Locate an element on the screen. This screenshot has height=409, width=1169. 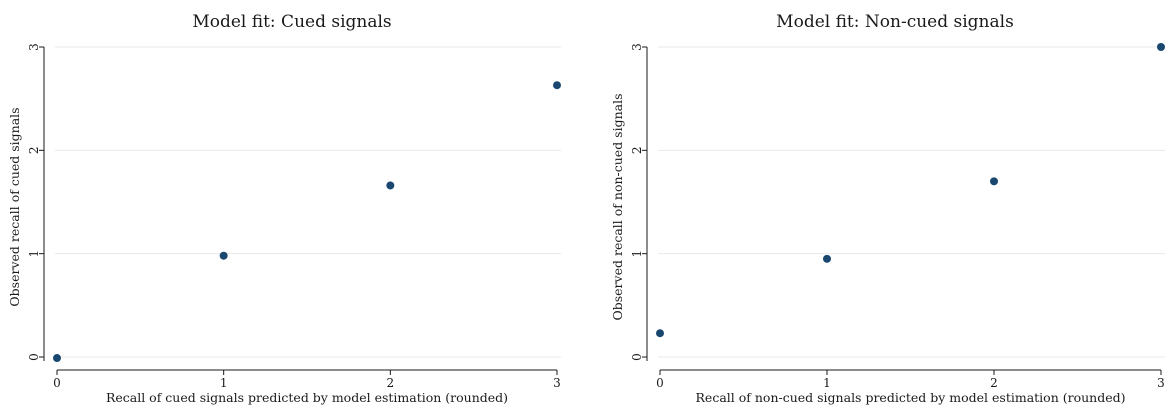
y-axis-label: Observed recall of non-cued signals is located at coordinates (617, 207).